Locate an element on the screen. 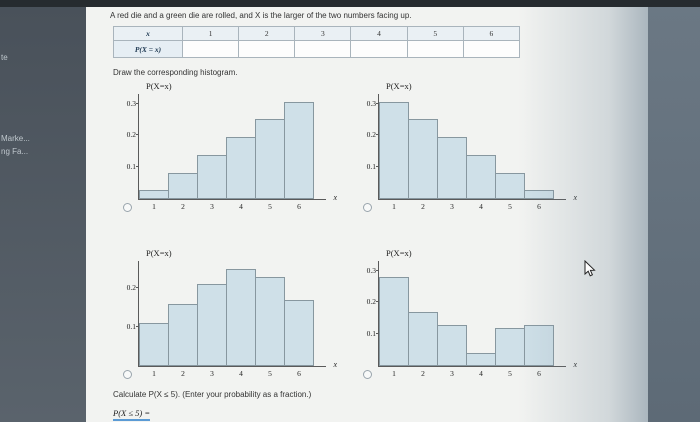 The height and width of the screenshot is (422, 700). mouse-cursor is located at coordinates (590, 268).